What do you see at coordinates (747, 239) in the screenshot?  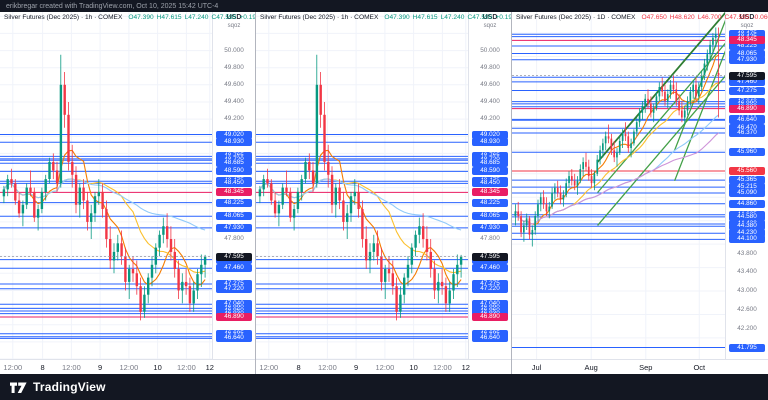 I see `price-level-badge: 44.100` at bounding box center [747, 239].